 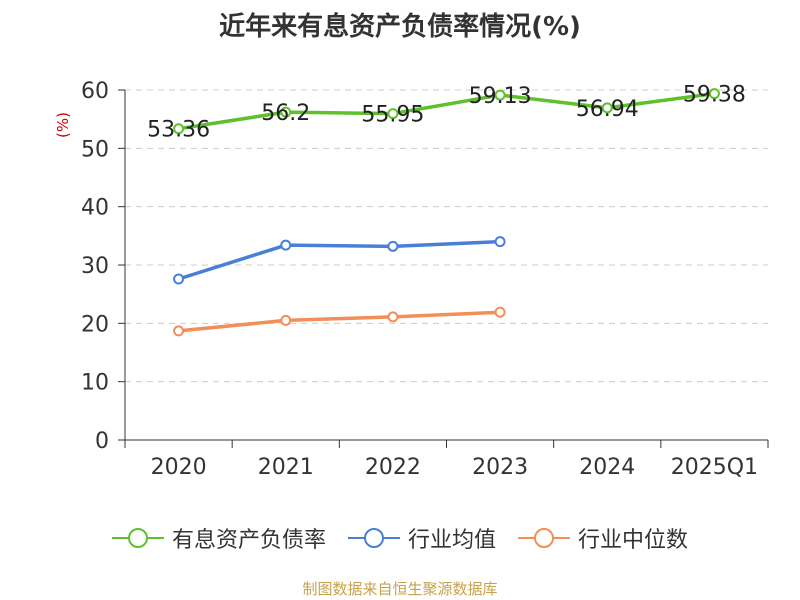 I want to click on legend-item: 行业均值, so click(x=421, y=538).